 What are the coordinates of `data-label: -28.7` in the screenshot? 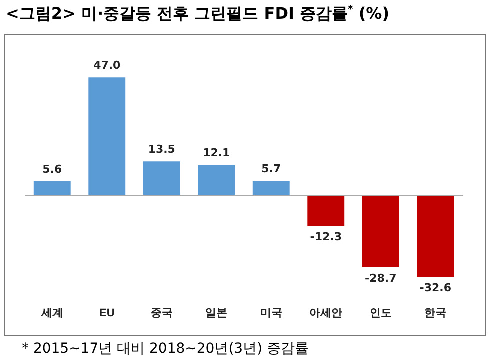 It's located at (381, 278).